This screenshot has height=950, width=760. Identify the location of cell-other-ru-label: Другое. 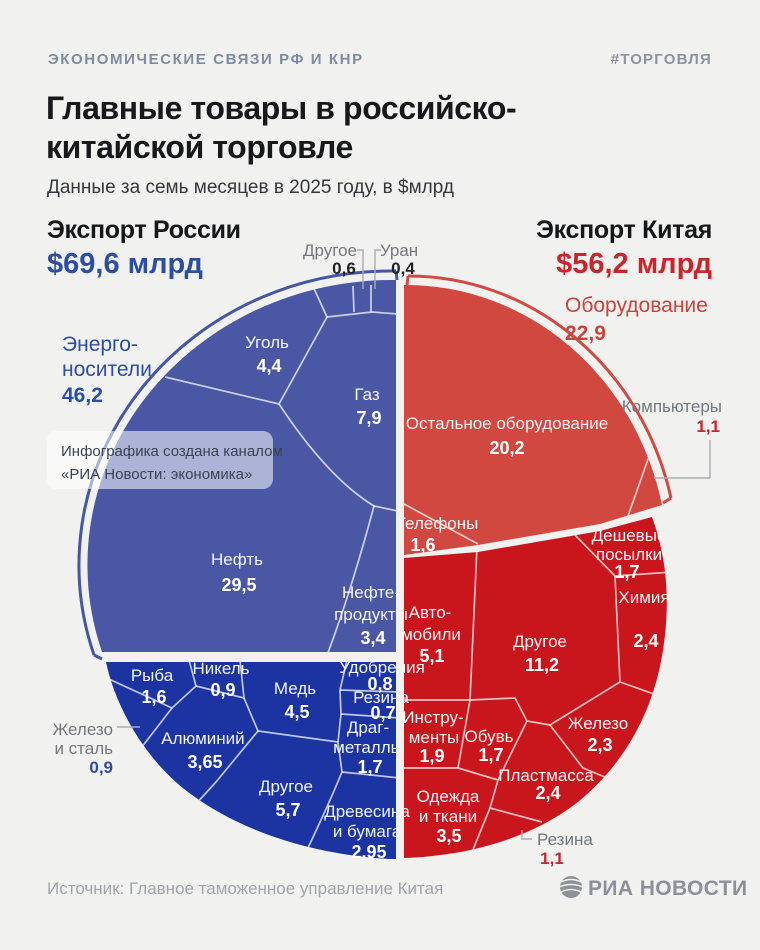
(286, 786).